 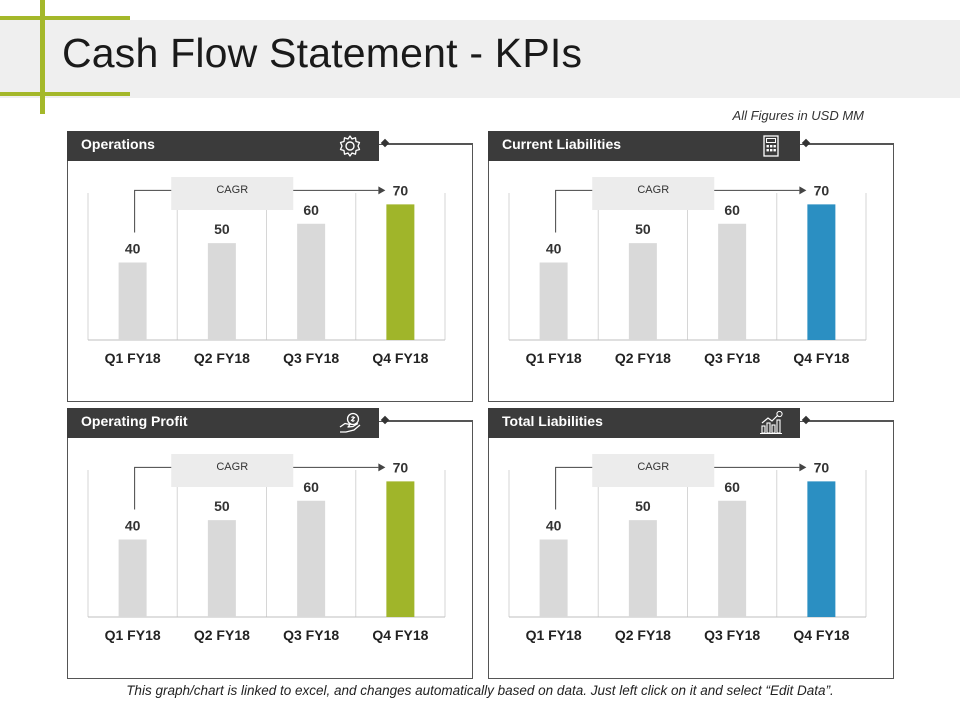 I want to click on accent-line-vertical, so click(x=42, y=57).